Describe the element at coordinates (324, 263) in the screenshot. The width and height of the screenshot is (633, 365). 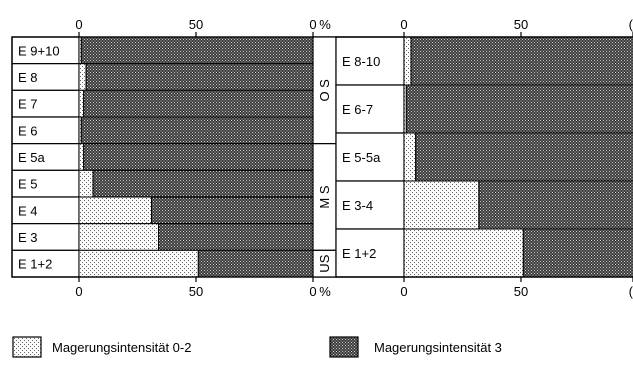
I see `group-label: US` at that location.